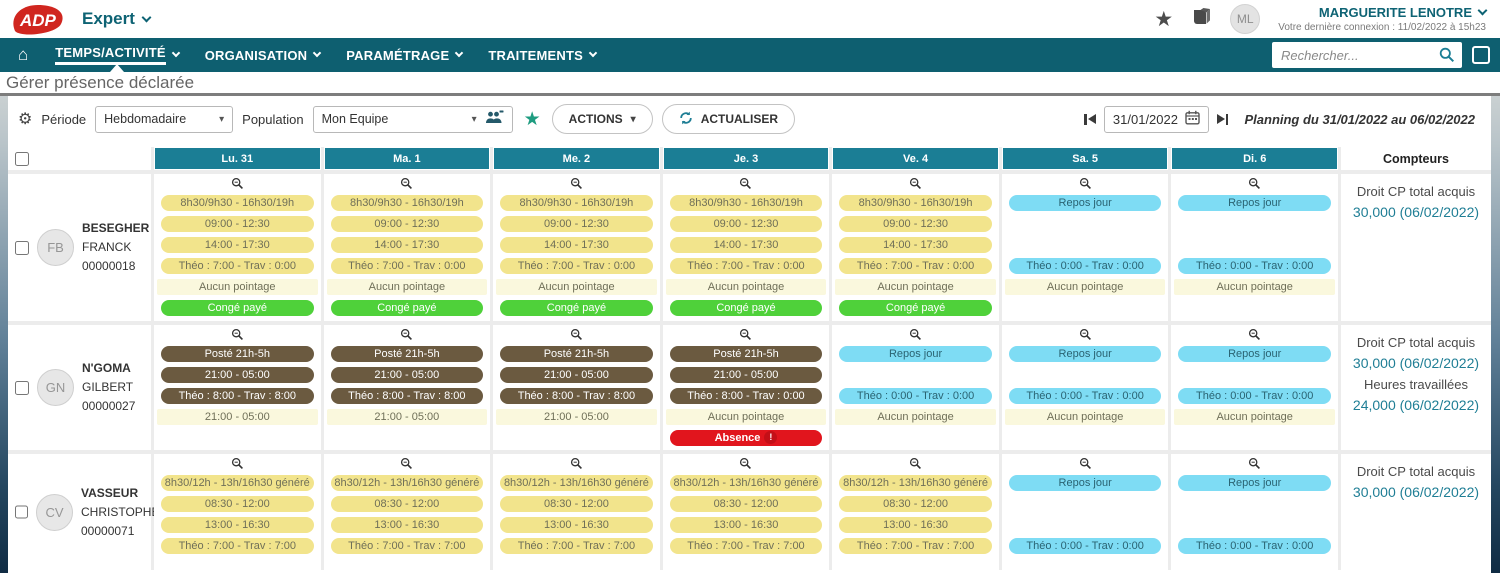 This screenshot has height=573, width=1500. Describe the element at coordinates (407, 396) in the screenshot. I see `schedule-pill: Théo : 8:00 - Trav : 8:00` at that location.